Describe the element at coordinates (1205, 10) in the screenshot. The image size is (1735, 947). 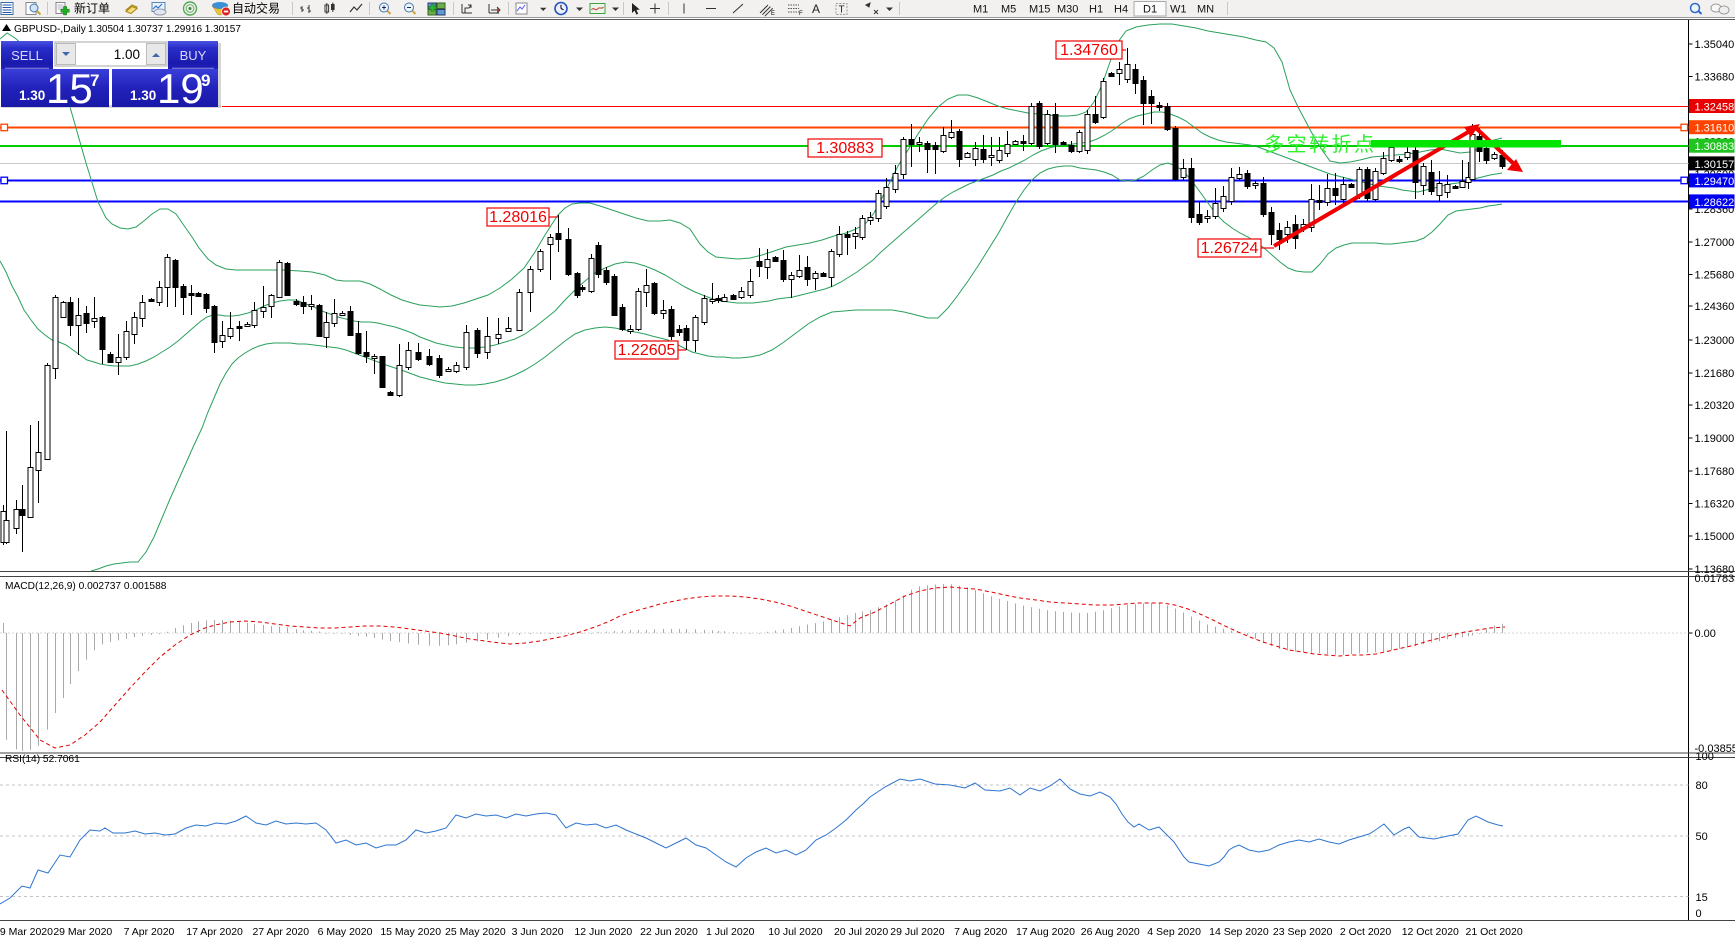
I see `svg-text: MN` at that location.